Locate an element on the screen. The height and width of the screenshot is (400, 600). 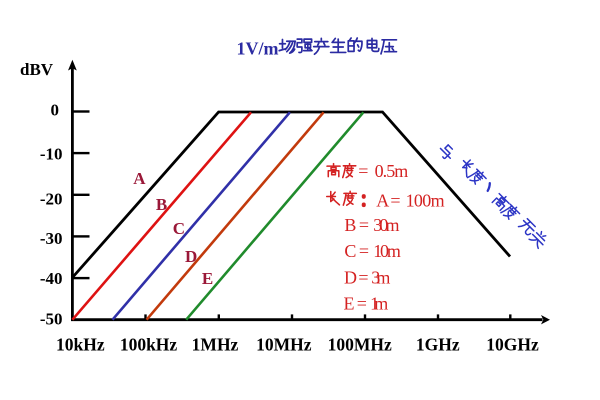
svg-text: -50 is located at coordinates (51, 318).